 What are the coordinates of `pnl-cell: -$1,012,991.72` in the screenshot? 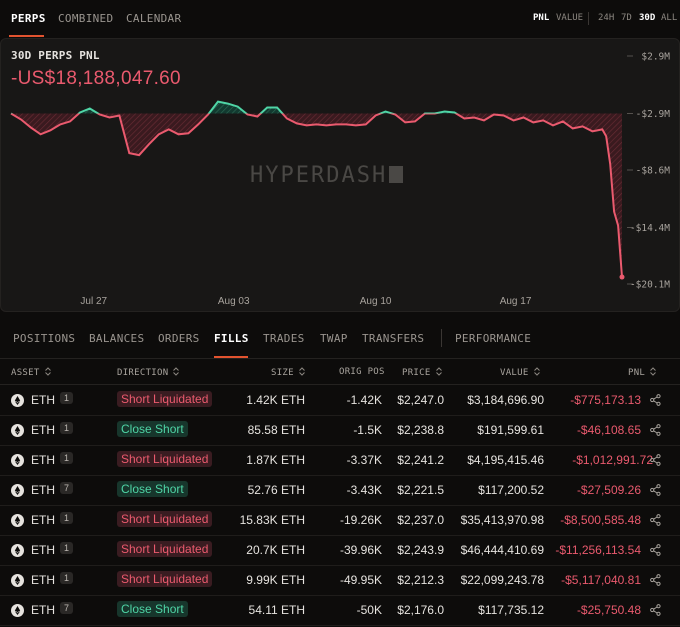 It's located at (612, 460).